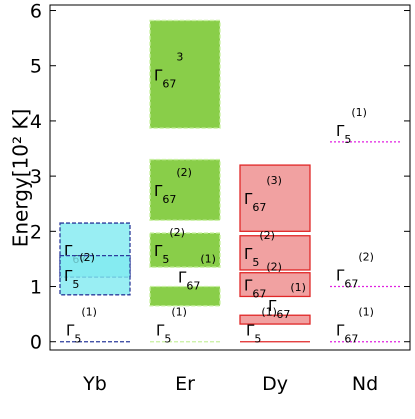  Describe the element at coordinates (36, 232) in the screenshot. I see `y-tick-label: 2` at that location.